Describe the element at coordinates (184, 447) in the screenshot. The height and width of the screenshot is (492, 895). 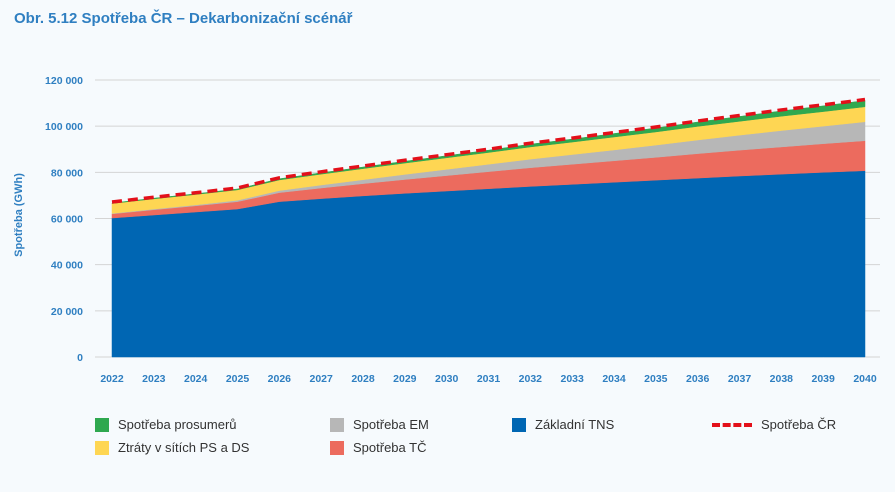
I see `legend-label: Ztráty v sítích PS a DS` at that location.